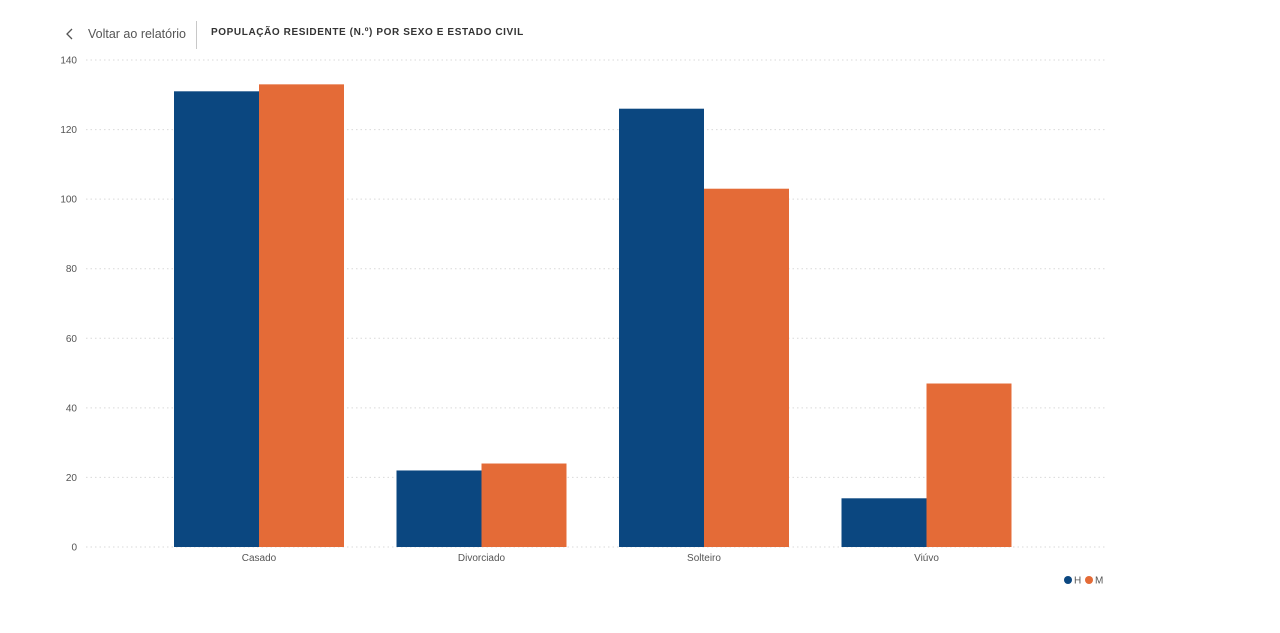 This screenshot has width=1280, height=633. I want to click on legend-item-h: H, so click(1072, 581).